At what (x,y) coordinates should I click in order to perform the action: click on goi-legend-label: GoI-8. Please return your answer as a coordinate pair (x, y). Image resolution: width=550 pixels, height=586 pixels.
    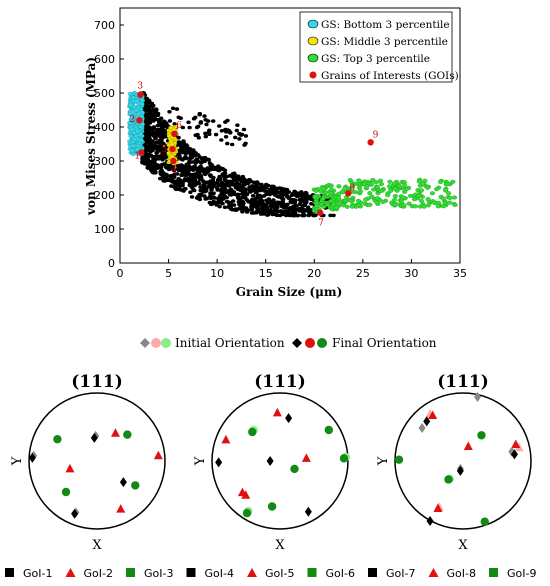
    Looking at the image, I should click on (461, 573).